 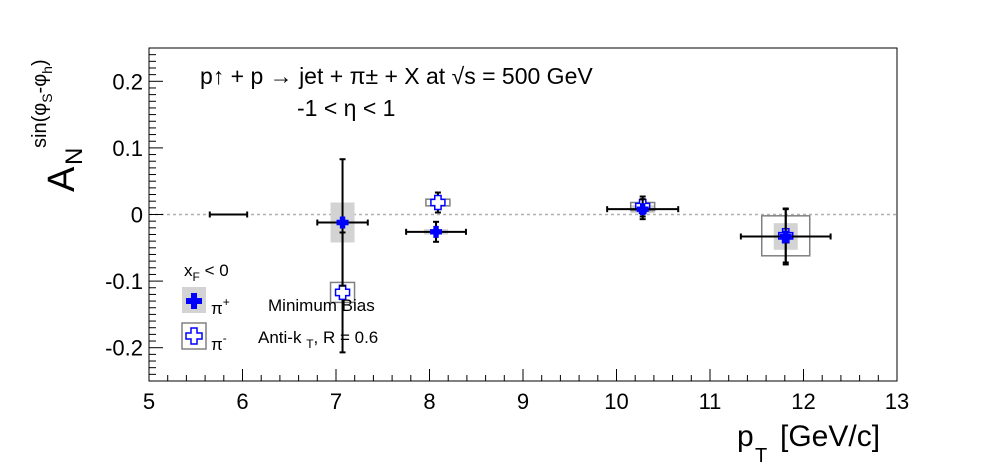 What do you see at coordinates (206, 272) in the screenshot?
I see `legend-header: xF < 0` at bounding box center [206, 272].